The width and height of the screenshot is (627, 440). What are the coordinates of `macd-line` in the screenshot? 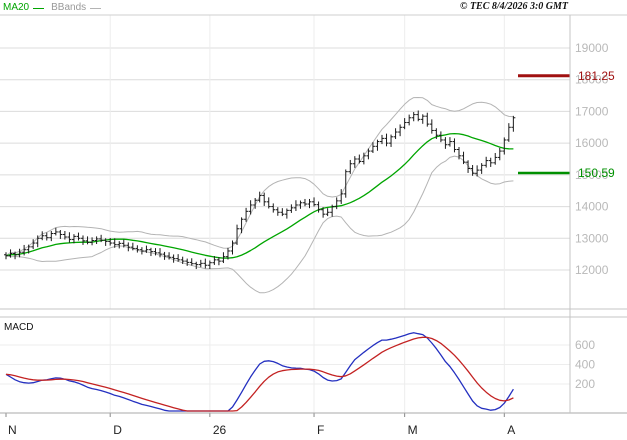 It's located at (259, 372).